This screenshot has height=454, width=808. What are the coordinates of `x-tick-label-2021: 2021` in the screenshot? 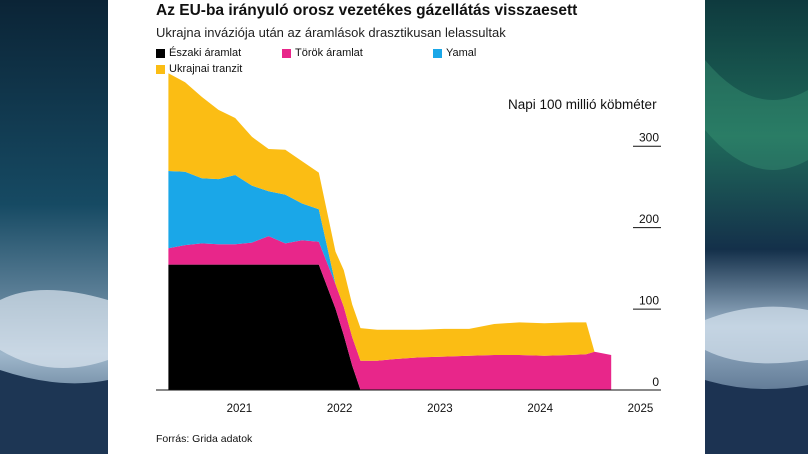 It's located at (240, 409).